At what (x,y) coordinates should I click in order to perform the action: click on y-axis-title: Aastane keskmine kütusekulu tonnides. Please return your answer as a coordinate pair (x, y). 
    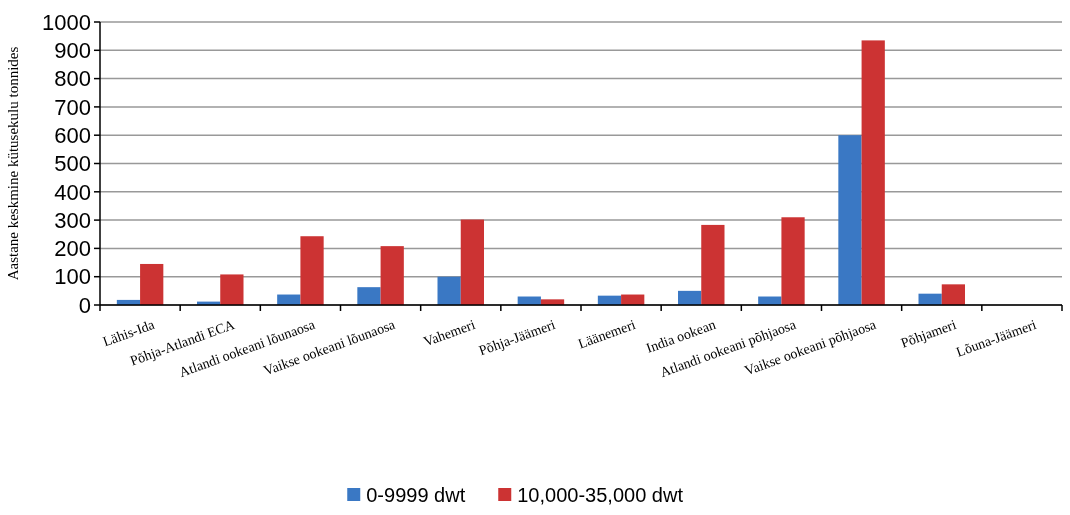
    Looking at the image, I should click on (13, 163).